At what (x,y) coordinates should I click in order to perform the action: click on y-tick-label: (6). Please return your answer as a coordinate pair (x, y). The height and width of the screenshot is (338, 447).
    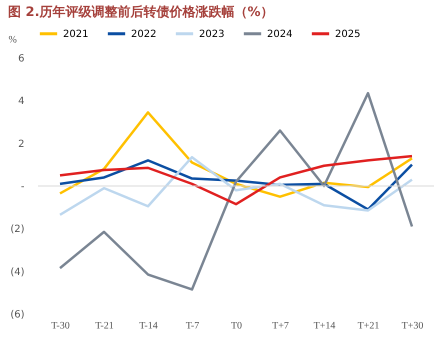
    Looking at the image, I should click on (17, 315).